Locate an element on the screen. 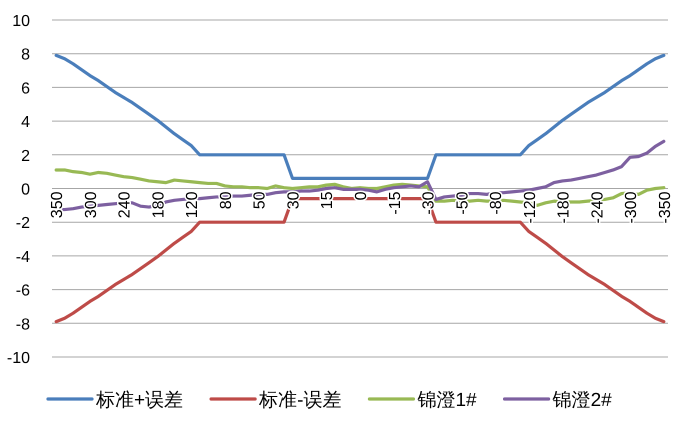 The width and height of the screenshot is (689, 431). xtick: 300 is located at coordinates (91, 205).